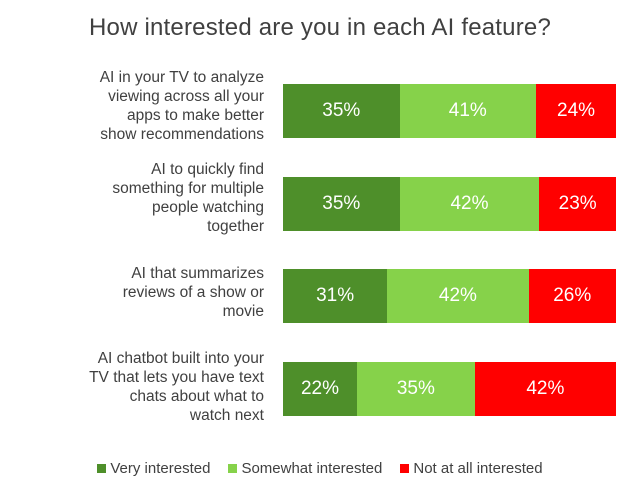  I want to click on bar-segment-very-interested: 31%, so click(335, 296).